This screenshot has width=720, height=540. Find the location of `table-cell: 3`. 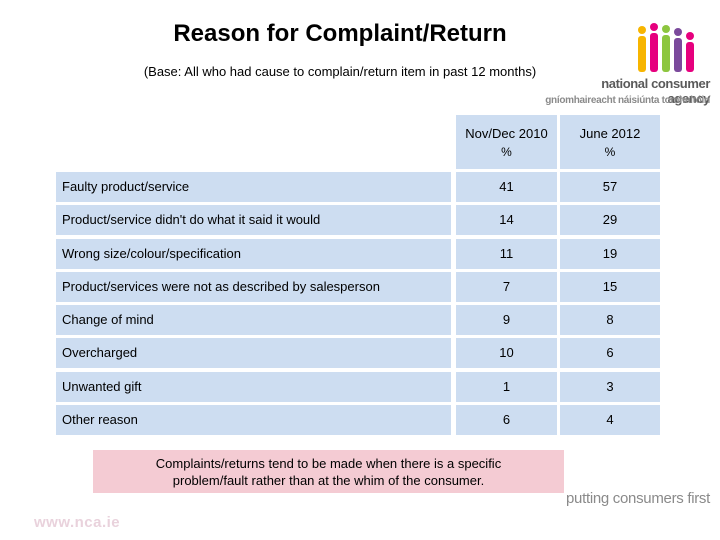

table-cell: 3 is located at coordinates (610, 387).